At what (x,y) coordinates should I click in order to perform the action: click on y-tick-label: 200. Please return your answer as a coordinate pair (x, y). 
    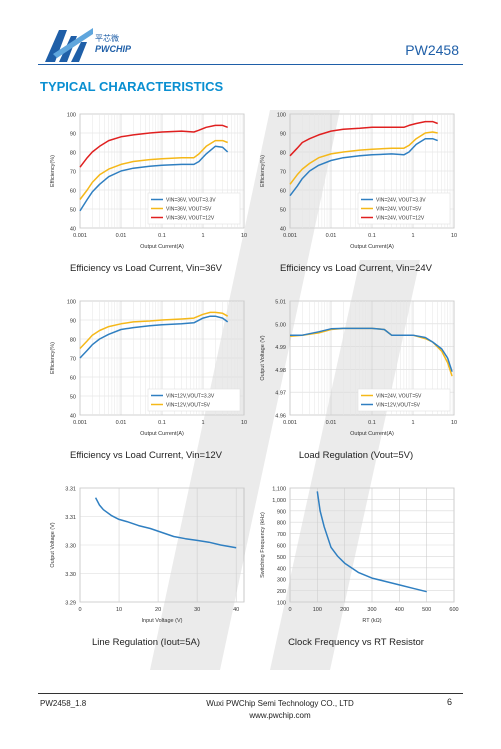
    Looking at the image, I should click on (281, 592).